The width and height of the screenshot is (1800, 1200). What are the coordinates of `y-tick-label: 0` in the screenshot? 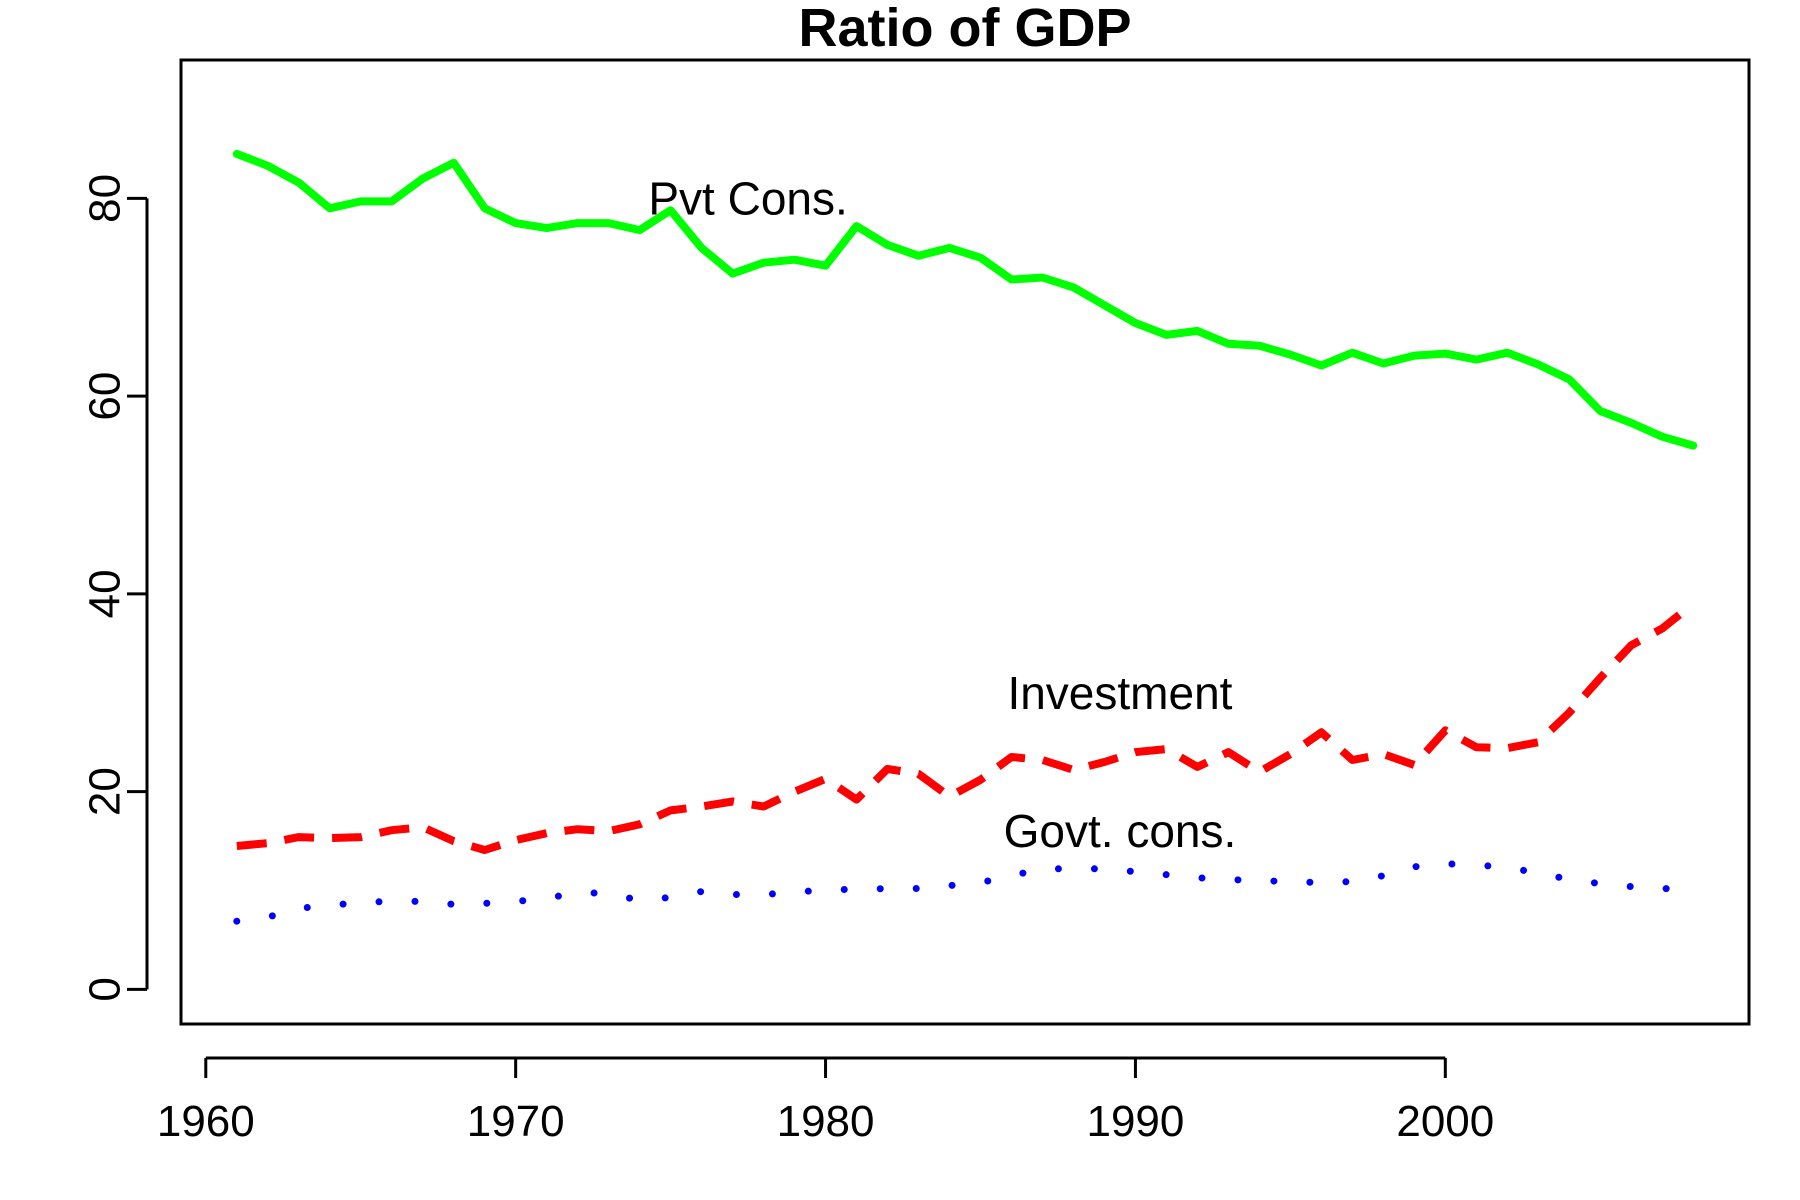 It's located at (105, 989).